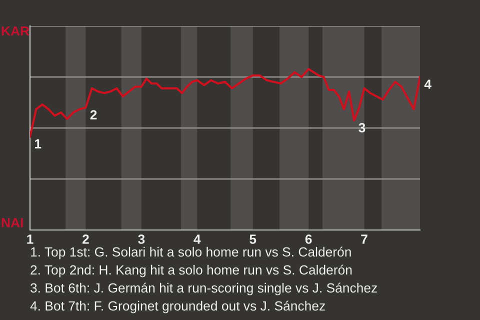 The height and width of the screenshot is (320, 480). What do you see at coordinates (203, 289) in the screenshot?
I see `text: 3. Bot 6th: J. Germán hit a run-scoring single vs J. Sánchez` at bounding box center [203, 289].